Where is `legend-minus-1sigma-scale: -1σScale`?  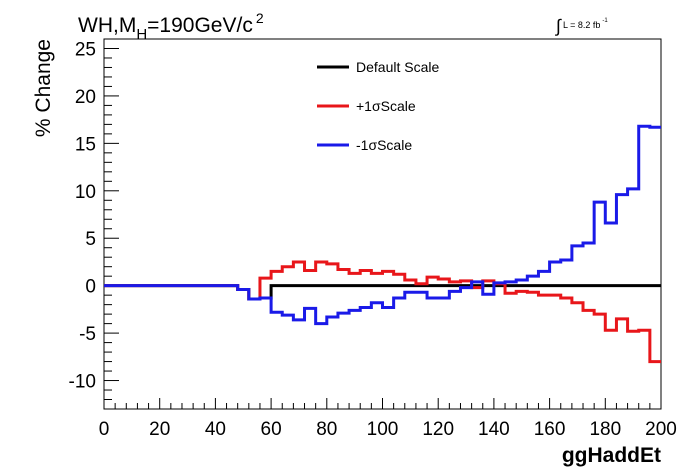
legend-minus-1sigma-scale: -1σScale is located at coordinates (364, 145).